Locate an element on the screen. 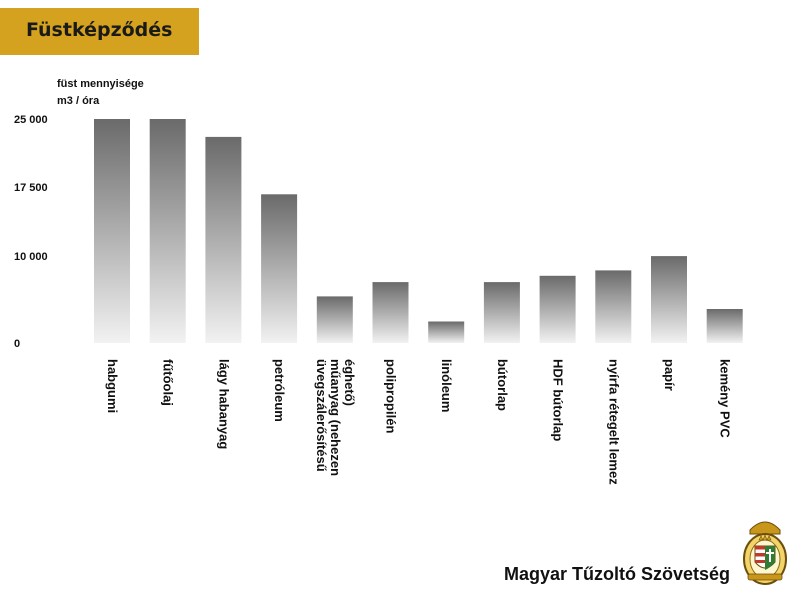  category-label: kemény PVC is located at coordinates (725, 398).